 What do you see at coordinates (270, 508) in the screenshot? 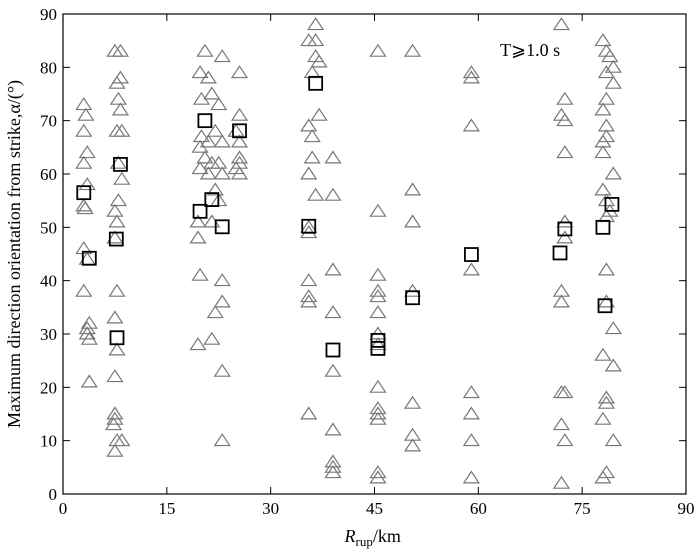
I see `x-tick-label: 30` at bounding box center [270, 508].